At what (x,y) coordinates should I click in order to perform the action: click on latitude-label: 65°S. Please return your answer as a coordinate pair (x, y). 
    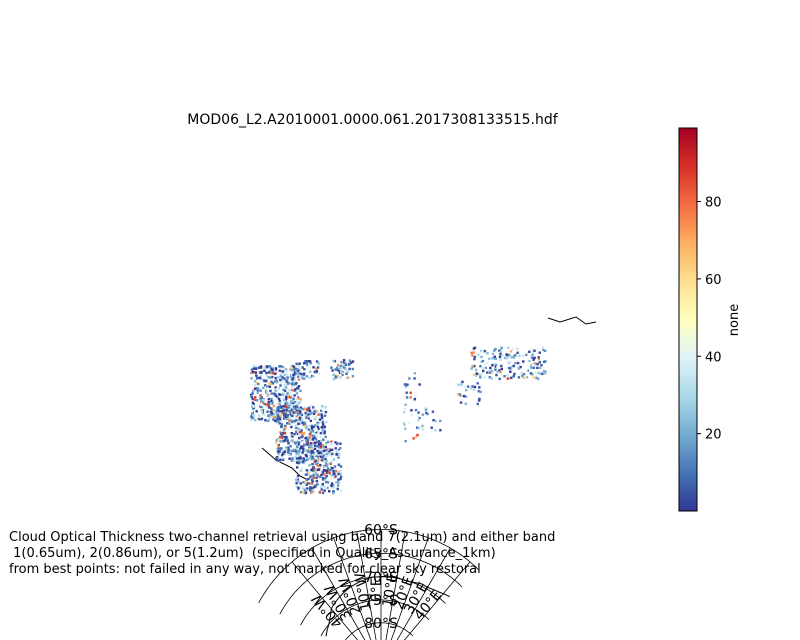
    Looking at the image, I should click on (381, 554).